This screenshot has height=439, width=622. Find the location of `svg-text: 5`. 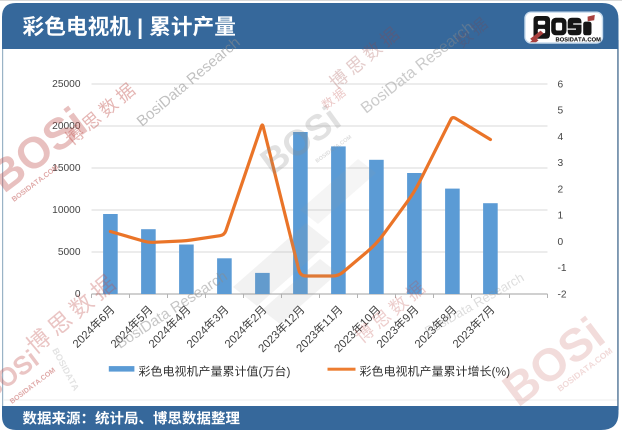

svg-text: 5 is located at coordinates (561, 111).